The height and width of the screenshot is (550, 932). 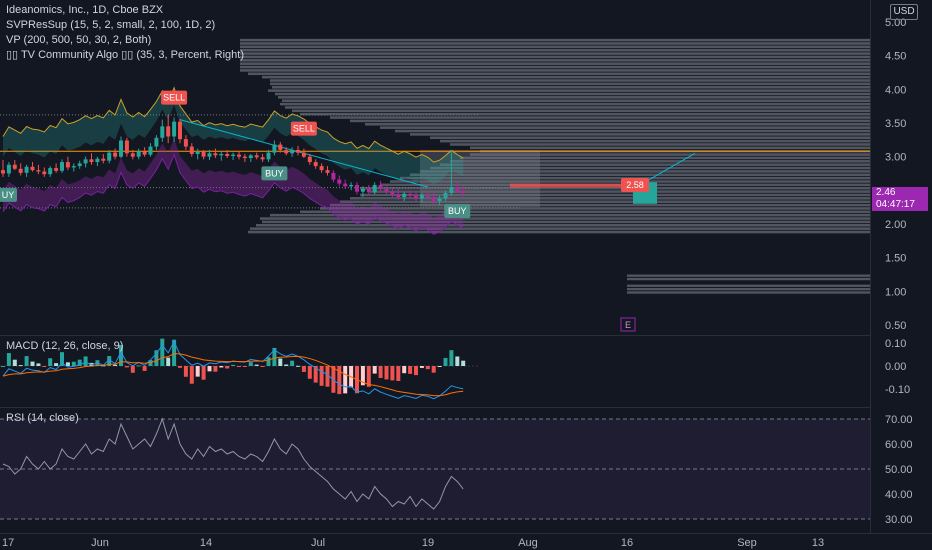 I want to click on price-tick: 0.50, so click(x=895, y=326).